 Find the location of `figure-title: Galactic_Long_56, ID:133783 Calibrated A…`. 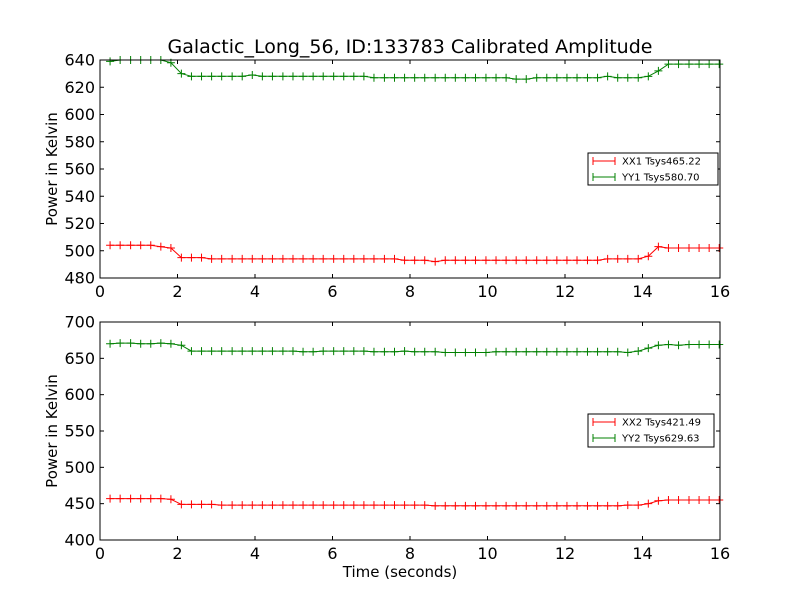

figure-title: Galactic_Long_56, ID:133783 Calibrated A… is located at coordinates (410, 47).